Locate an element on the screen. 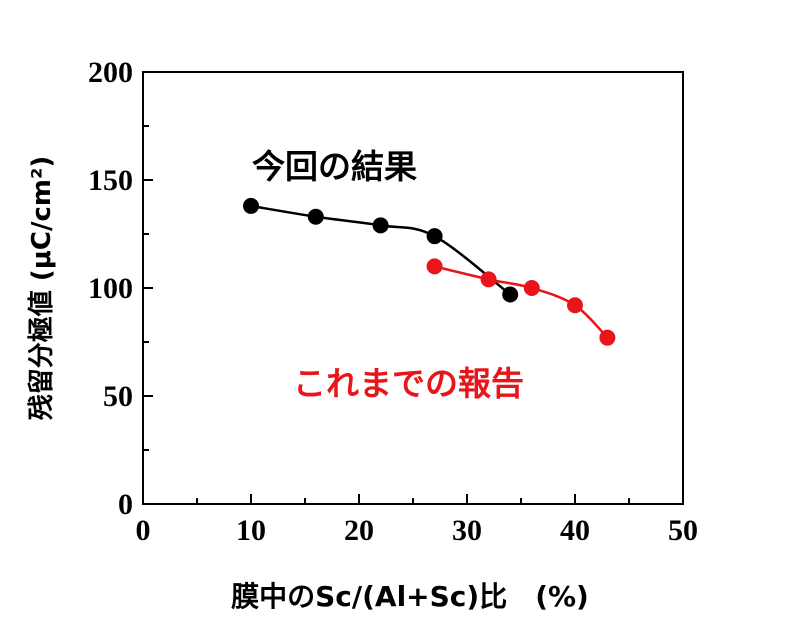 This screenshot has width=800, height=641. series-layer is located at coordinates (429, 271).